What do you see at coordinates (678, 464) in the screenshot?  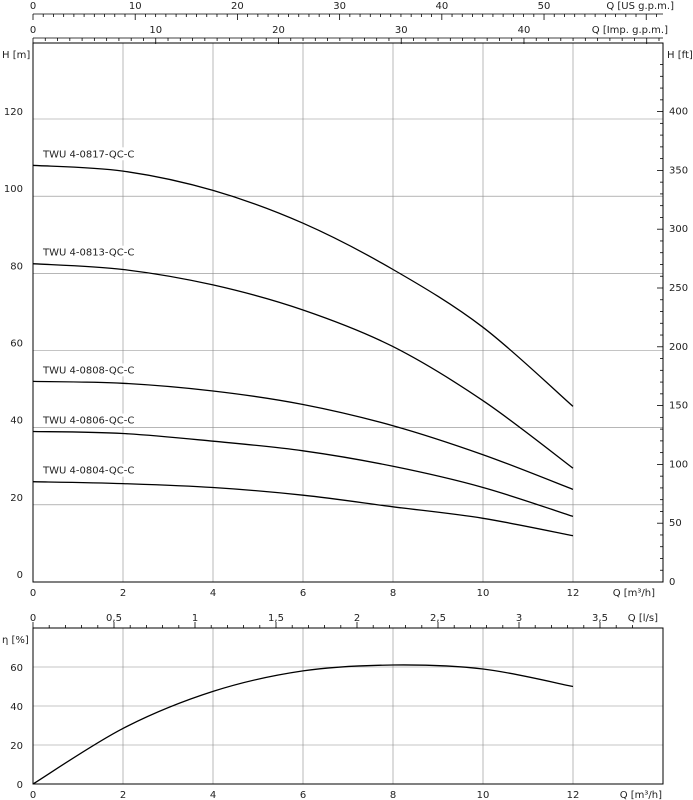 I see `h-ft-tick-label: 100` at bounding box center [678, 464].